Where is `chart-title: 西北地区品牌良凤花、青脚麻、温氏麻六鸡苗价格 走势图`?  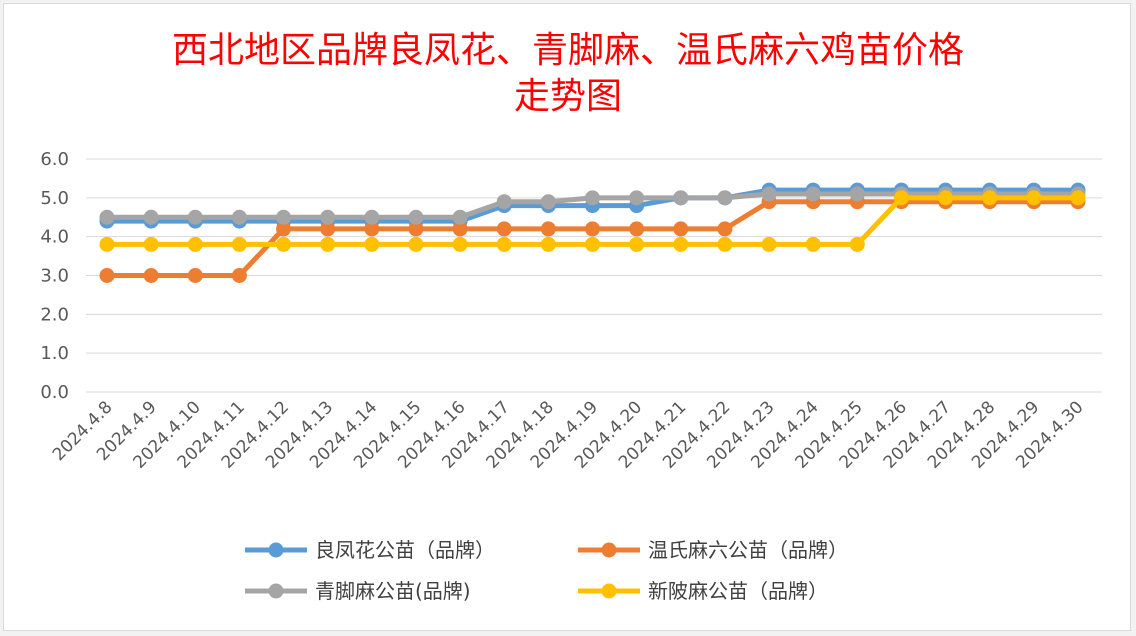
chart-title: 西北地区品牌良凤花、青脚麻、温氏麻六鸡苗价格 走势图 is located at coordinates (568, 73).